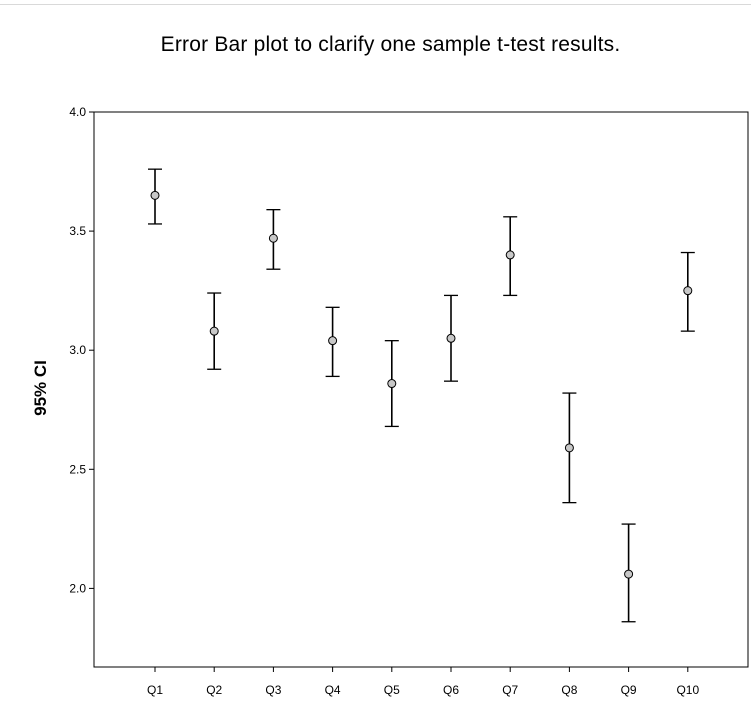 The height and width of the screenshot is (713, 751). I want to click on y-tick-label: 2.0, so click(77, 588).